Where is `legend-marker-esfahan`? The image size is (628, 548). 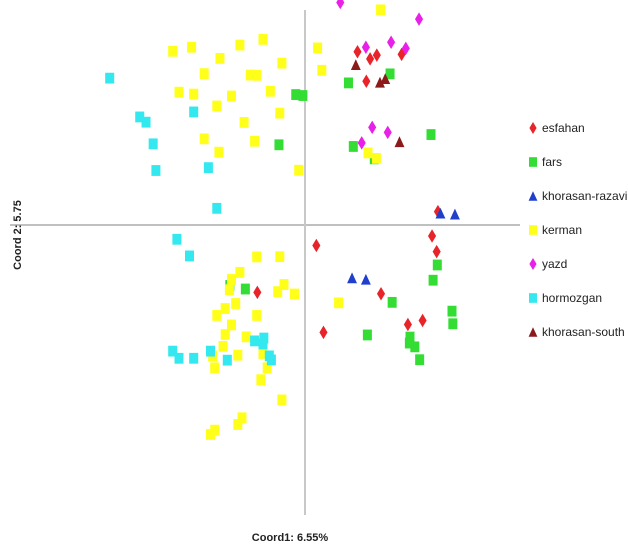
legend-marker-esfahan is located at coordinates (533, 128).